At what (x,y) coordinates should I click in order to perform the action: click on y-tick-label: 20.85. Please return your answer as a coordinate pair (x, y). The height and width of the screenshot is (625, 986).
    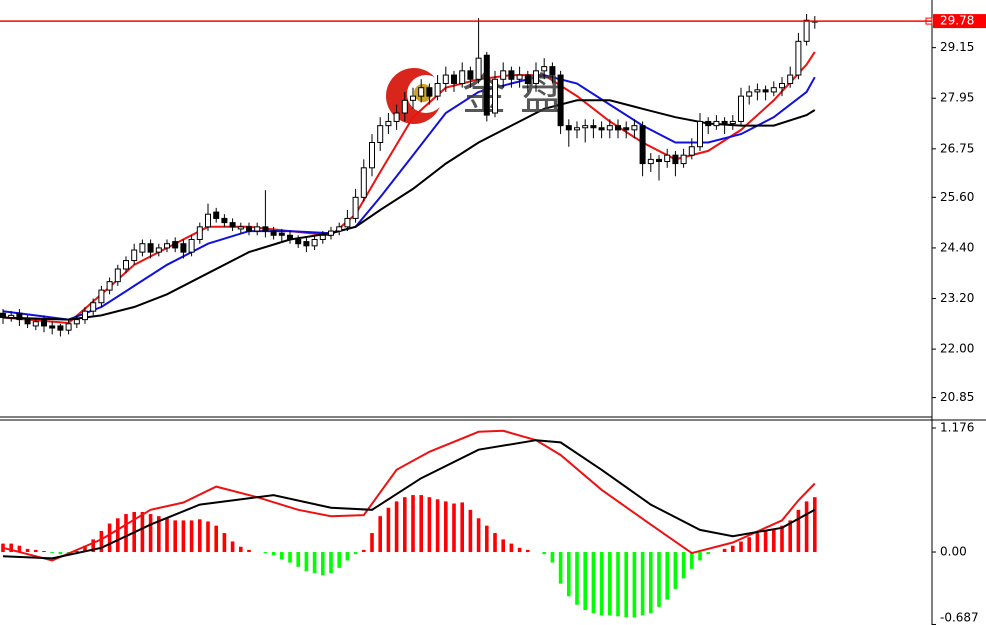
    Looking at the image, I should click on (957, 397).